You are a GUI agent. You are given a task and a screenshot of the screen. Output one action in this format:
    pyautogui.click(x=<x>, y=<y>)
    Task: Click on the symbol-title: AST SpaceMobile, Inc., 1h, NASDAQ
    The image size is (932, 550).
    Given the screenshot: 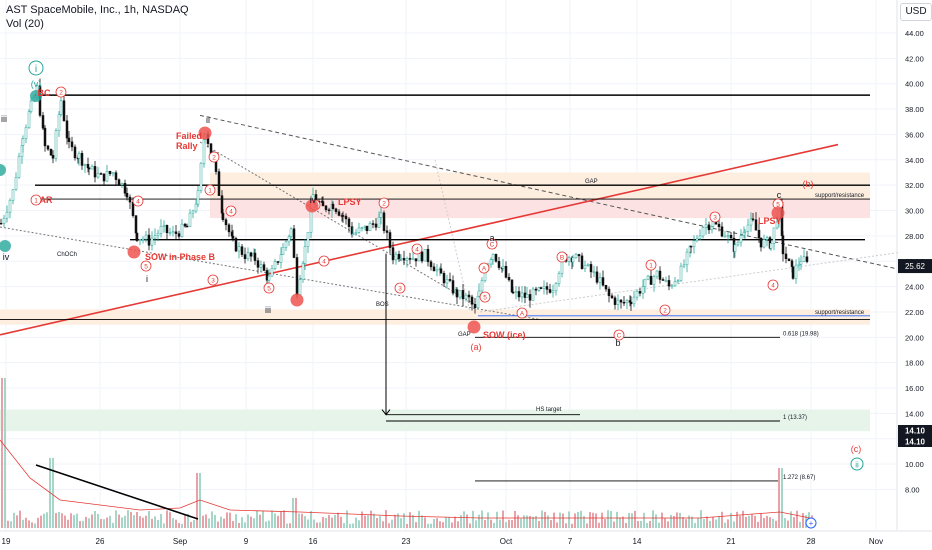 What is the action you would take?
    pyautogui.click(x=97, y=10)
    